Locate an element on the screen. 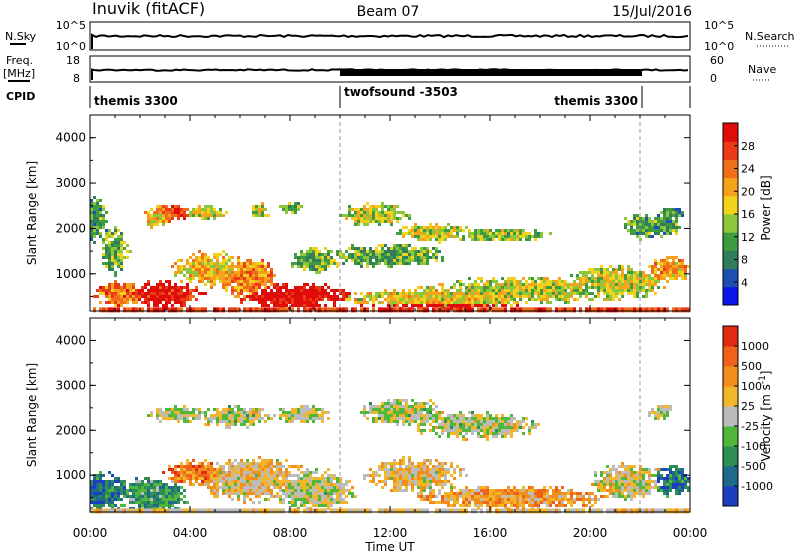 This screenshot has width=800, height=558. nsearch-label: N.Search is located at coordinates (770, 36).